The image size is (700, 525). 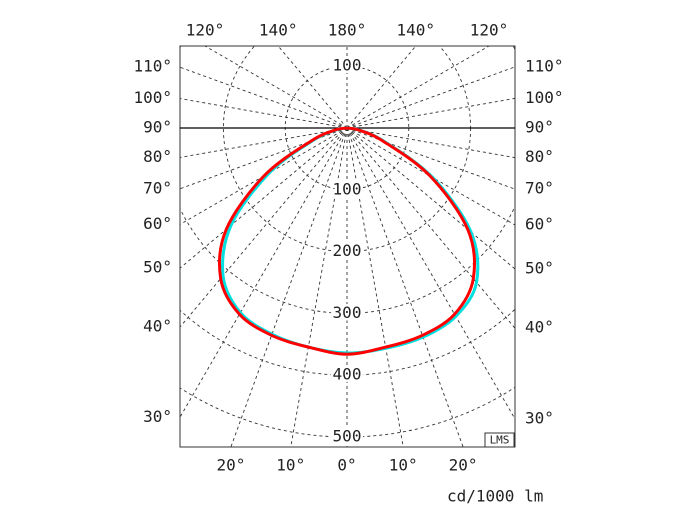 What do you see at coordinates (346, 465) in the screenshot?
I see `angle-label: 0°` at bounding box center [346, 465].